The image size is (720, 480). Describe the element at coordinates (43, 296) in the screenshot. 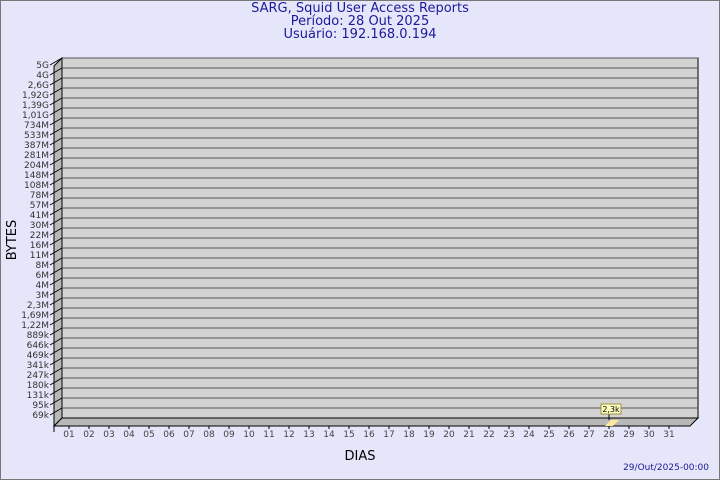

I see `y-tick-label: 3M` at that location.